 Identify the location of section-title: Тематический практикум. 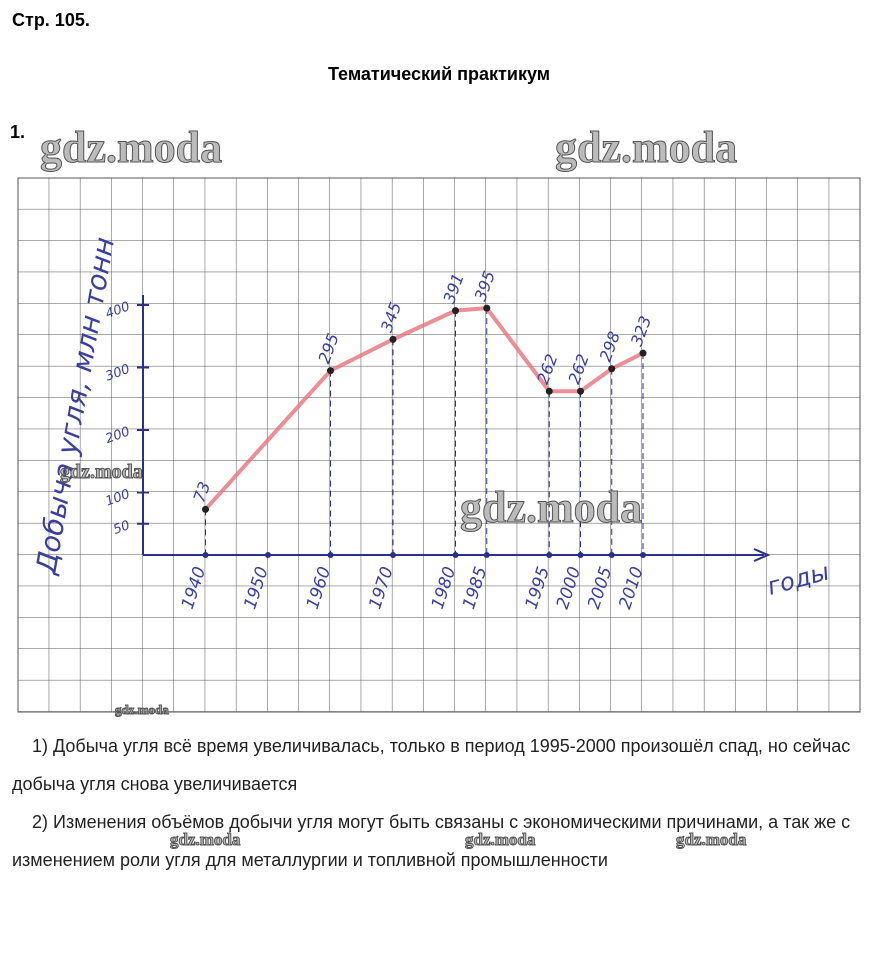
(439, 74).